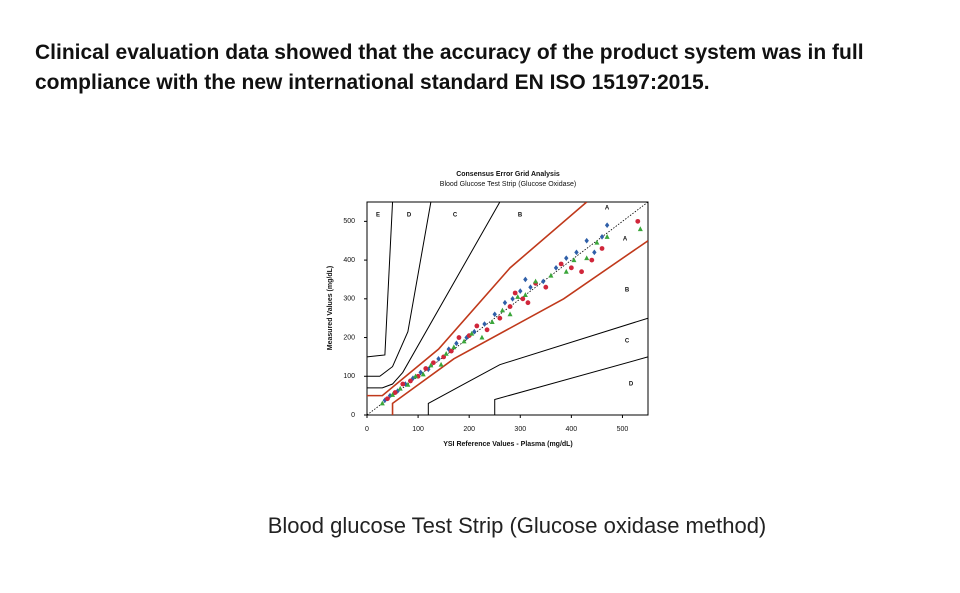  I want to click on y-tick-label: 500, so click(349, 221).